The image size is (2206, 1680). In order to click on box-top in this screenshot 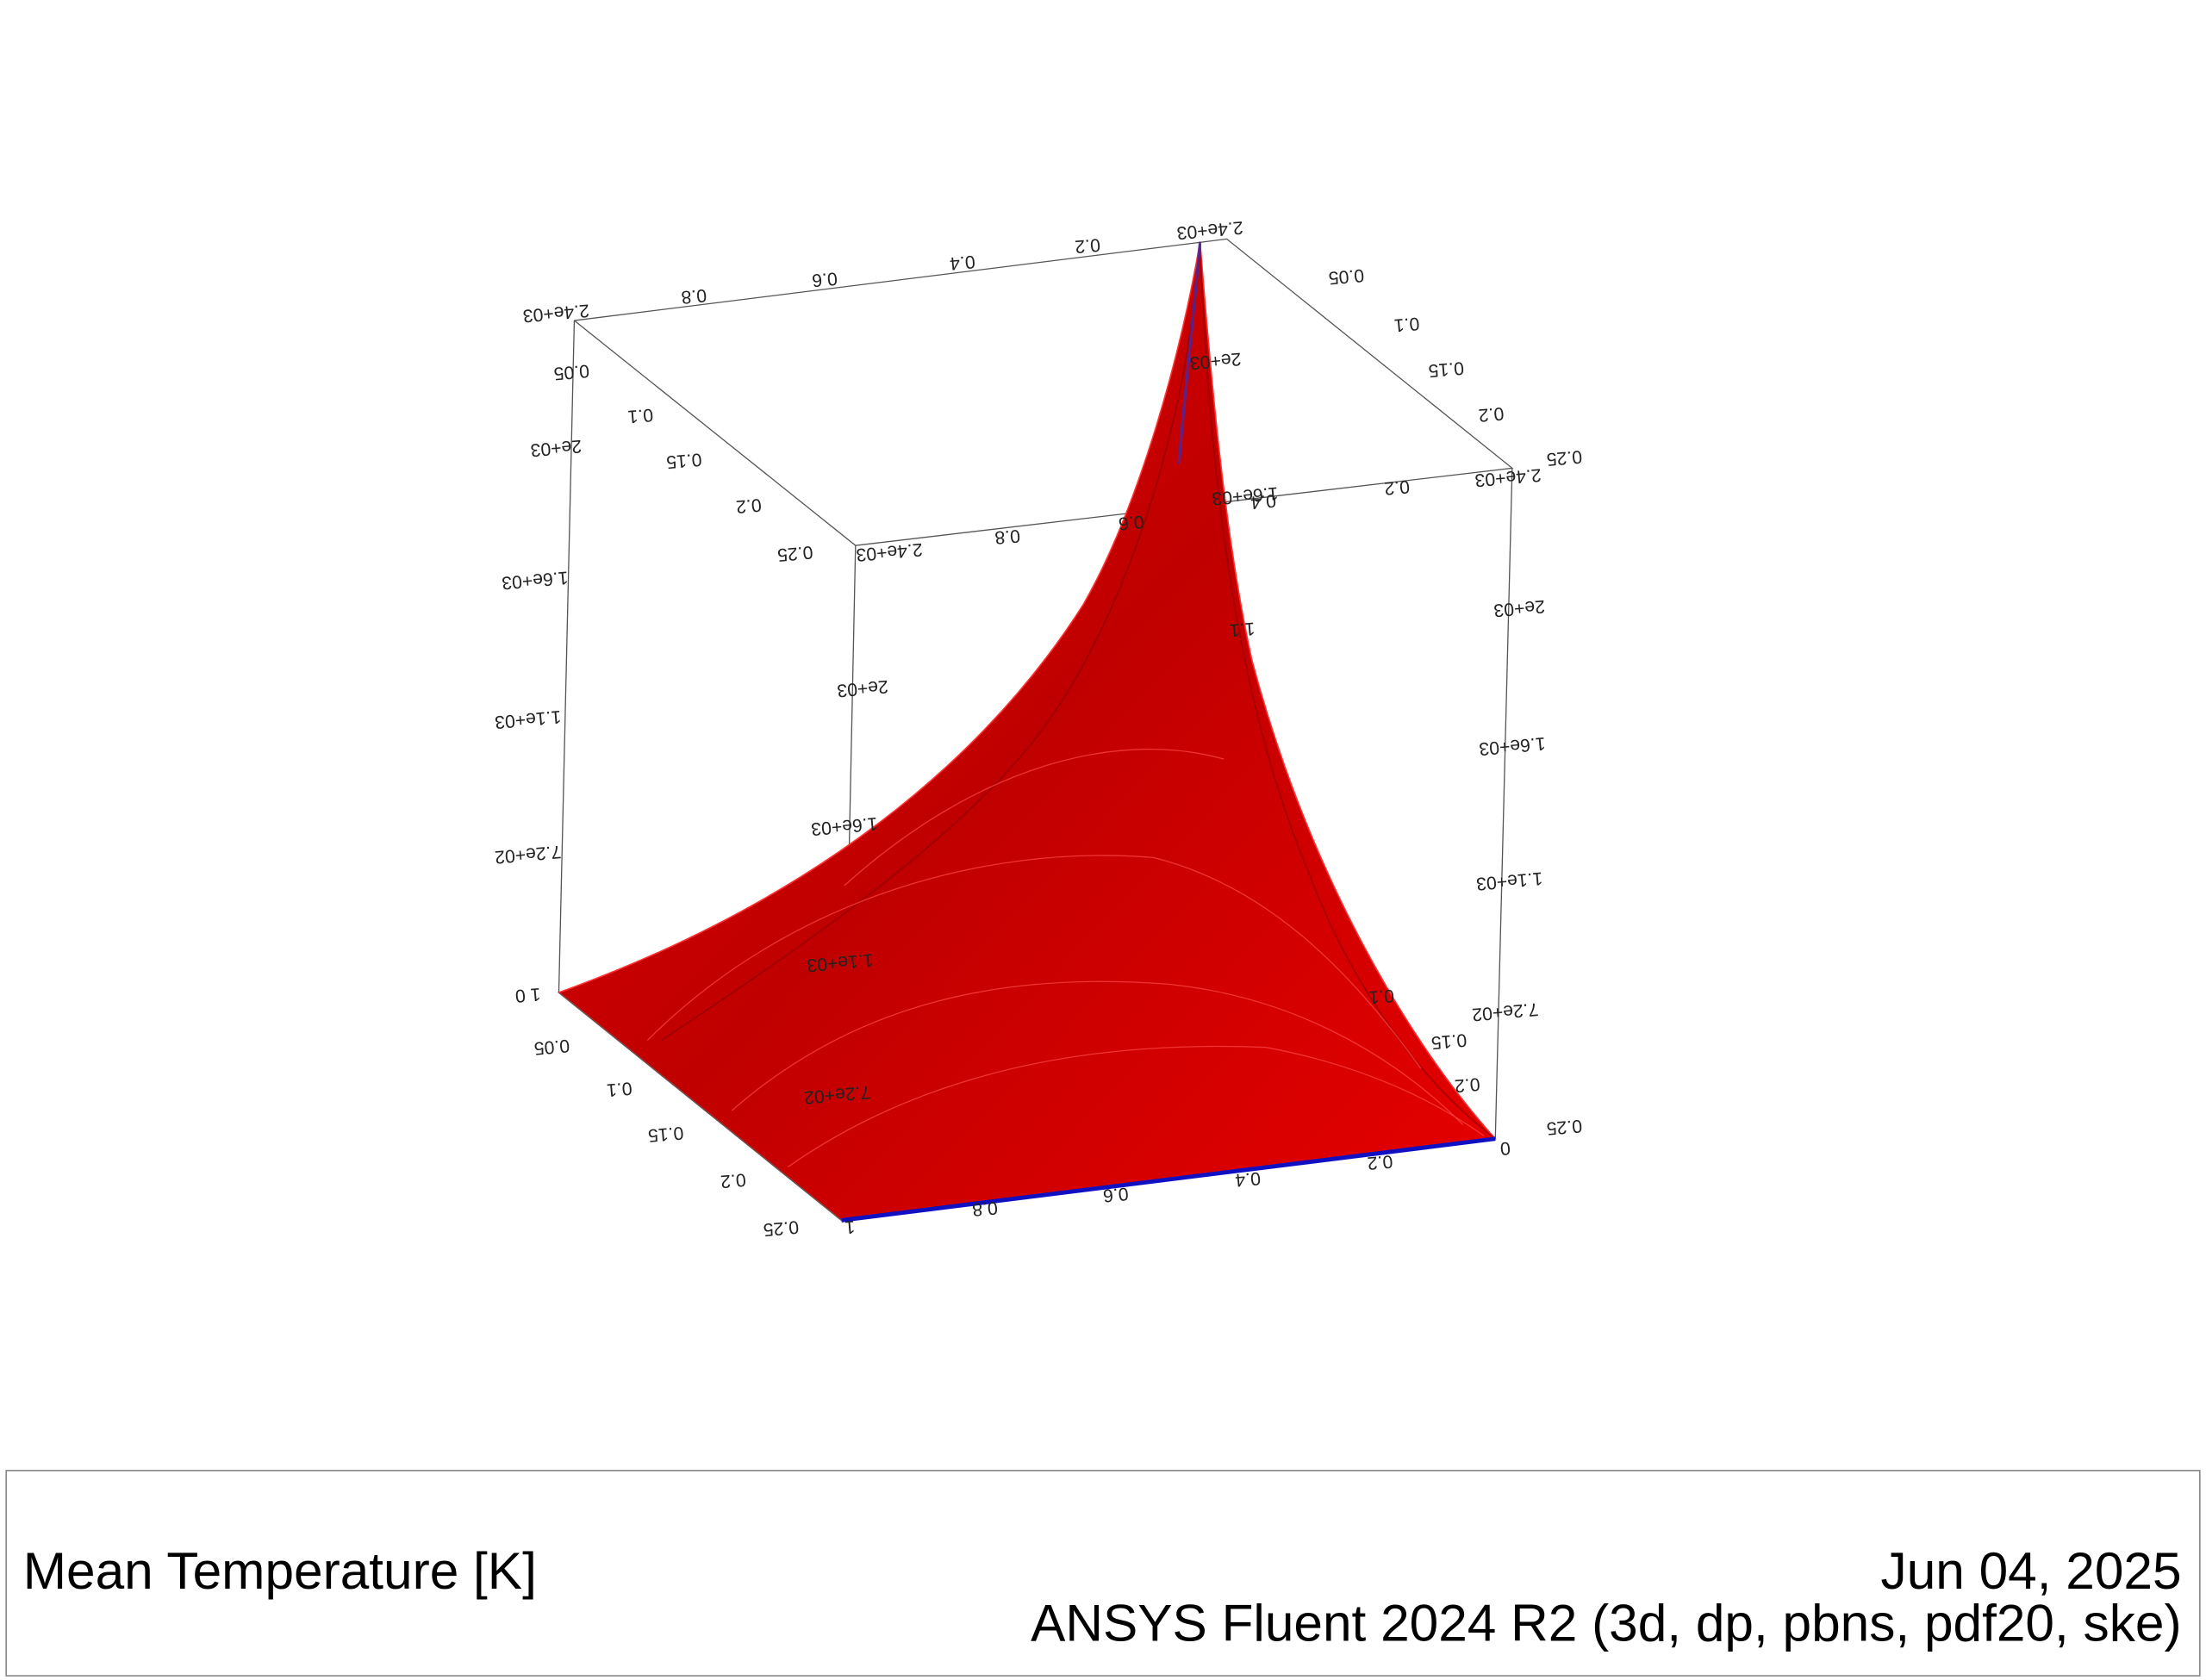, I will do `click(1044, 392)`.